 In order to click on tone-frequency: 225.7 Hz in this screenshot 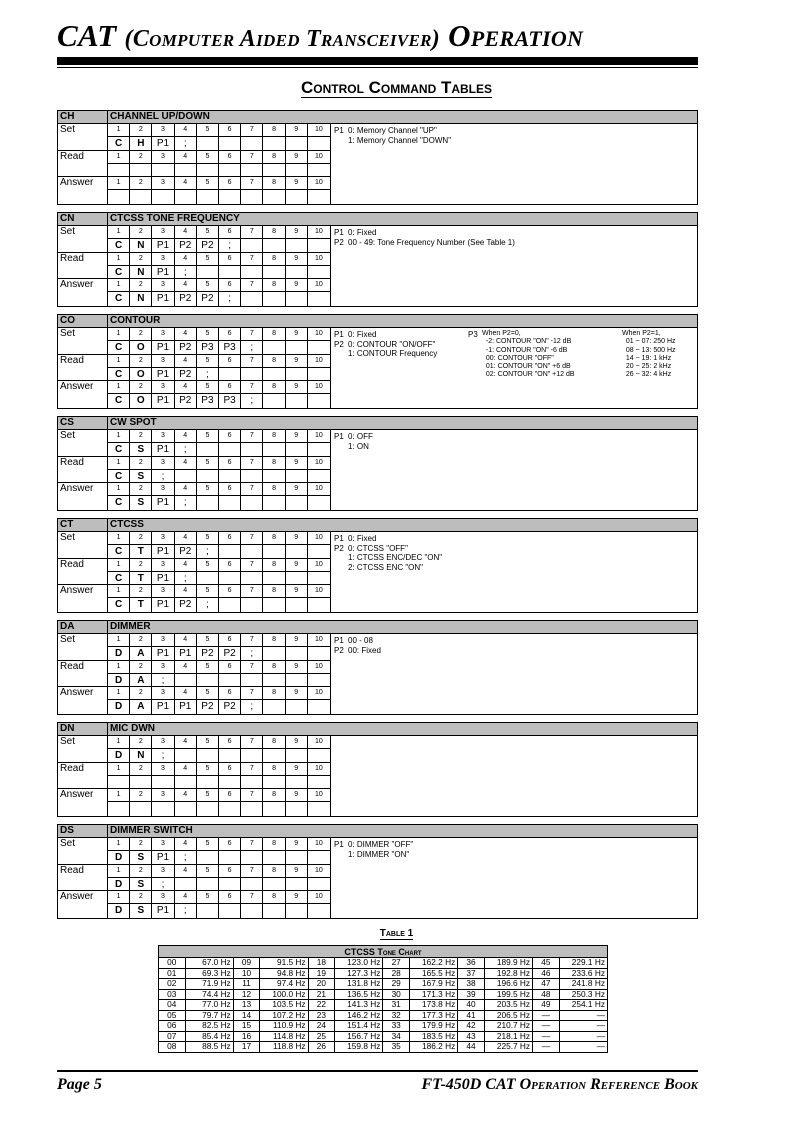, I will do `click(508, 1047)`.